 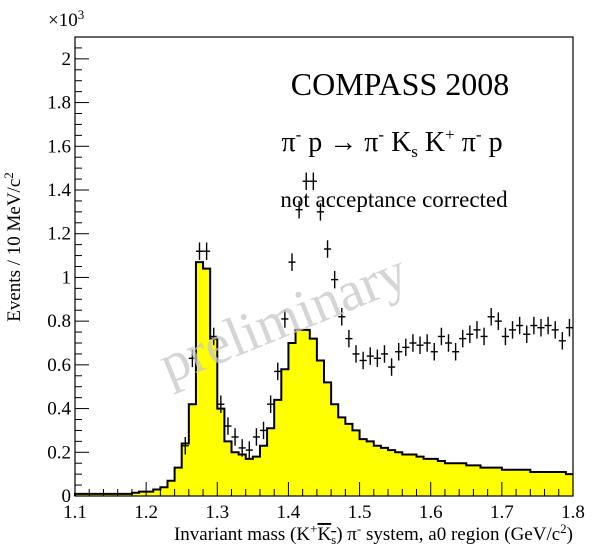 I want to click on y-axis-title: Events / 10 MeV/c2, so click(x=13, y=247).